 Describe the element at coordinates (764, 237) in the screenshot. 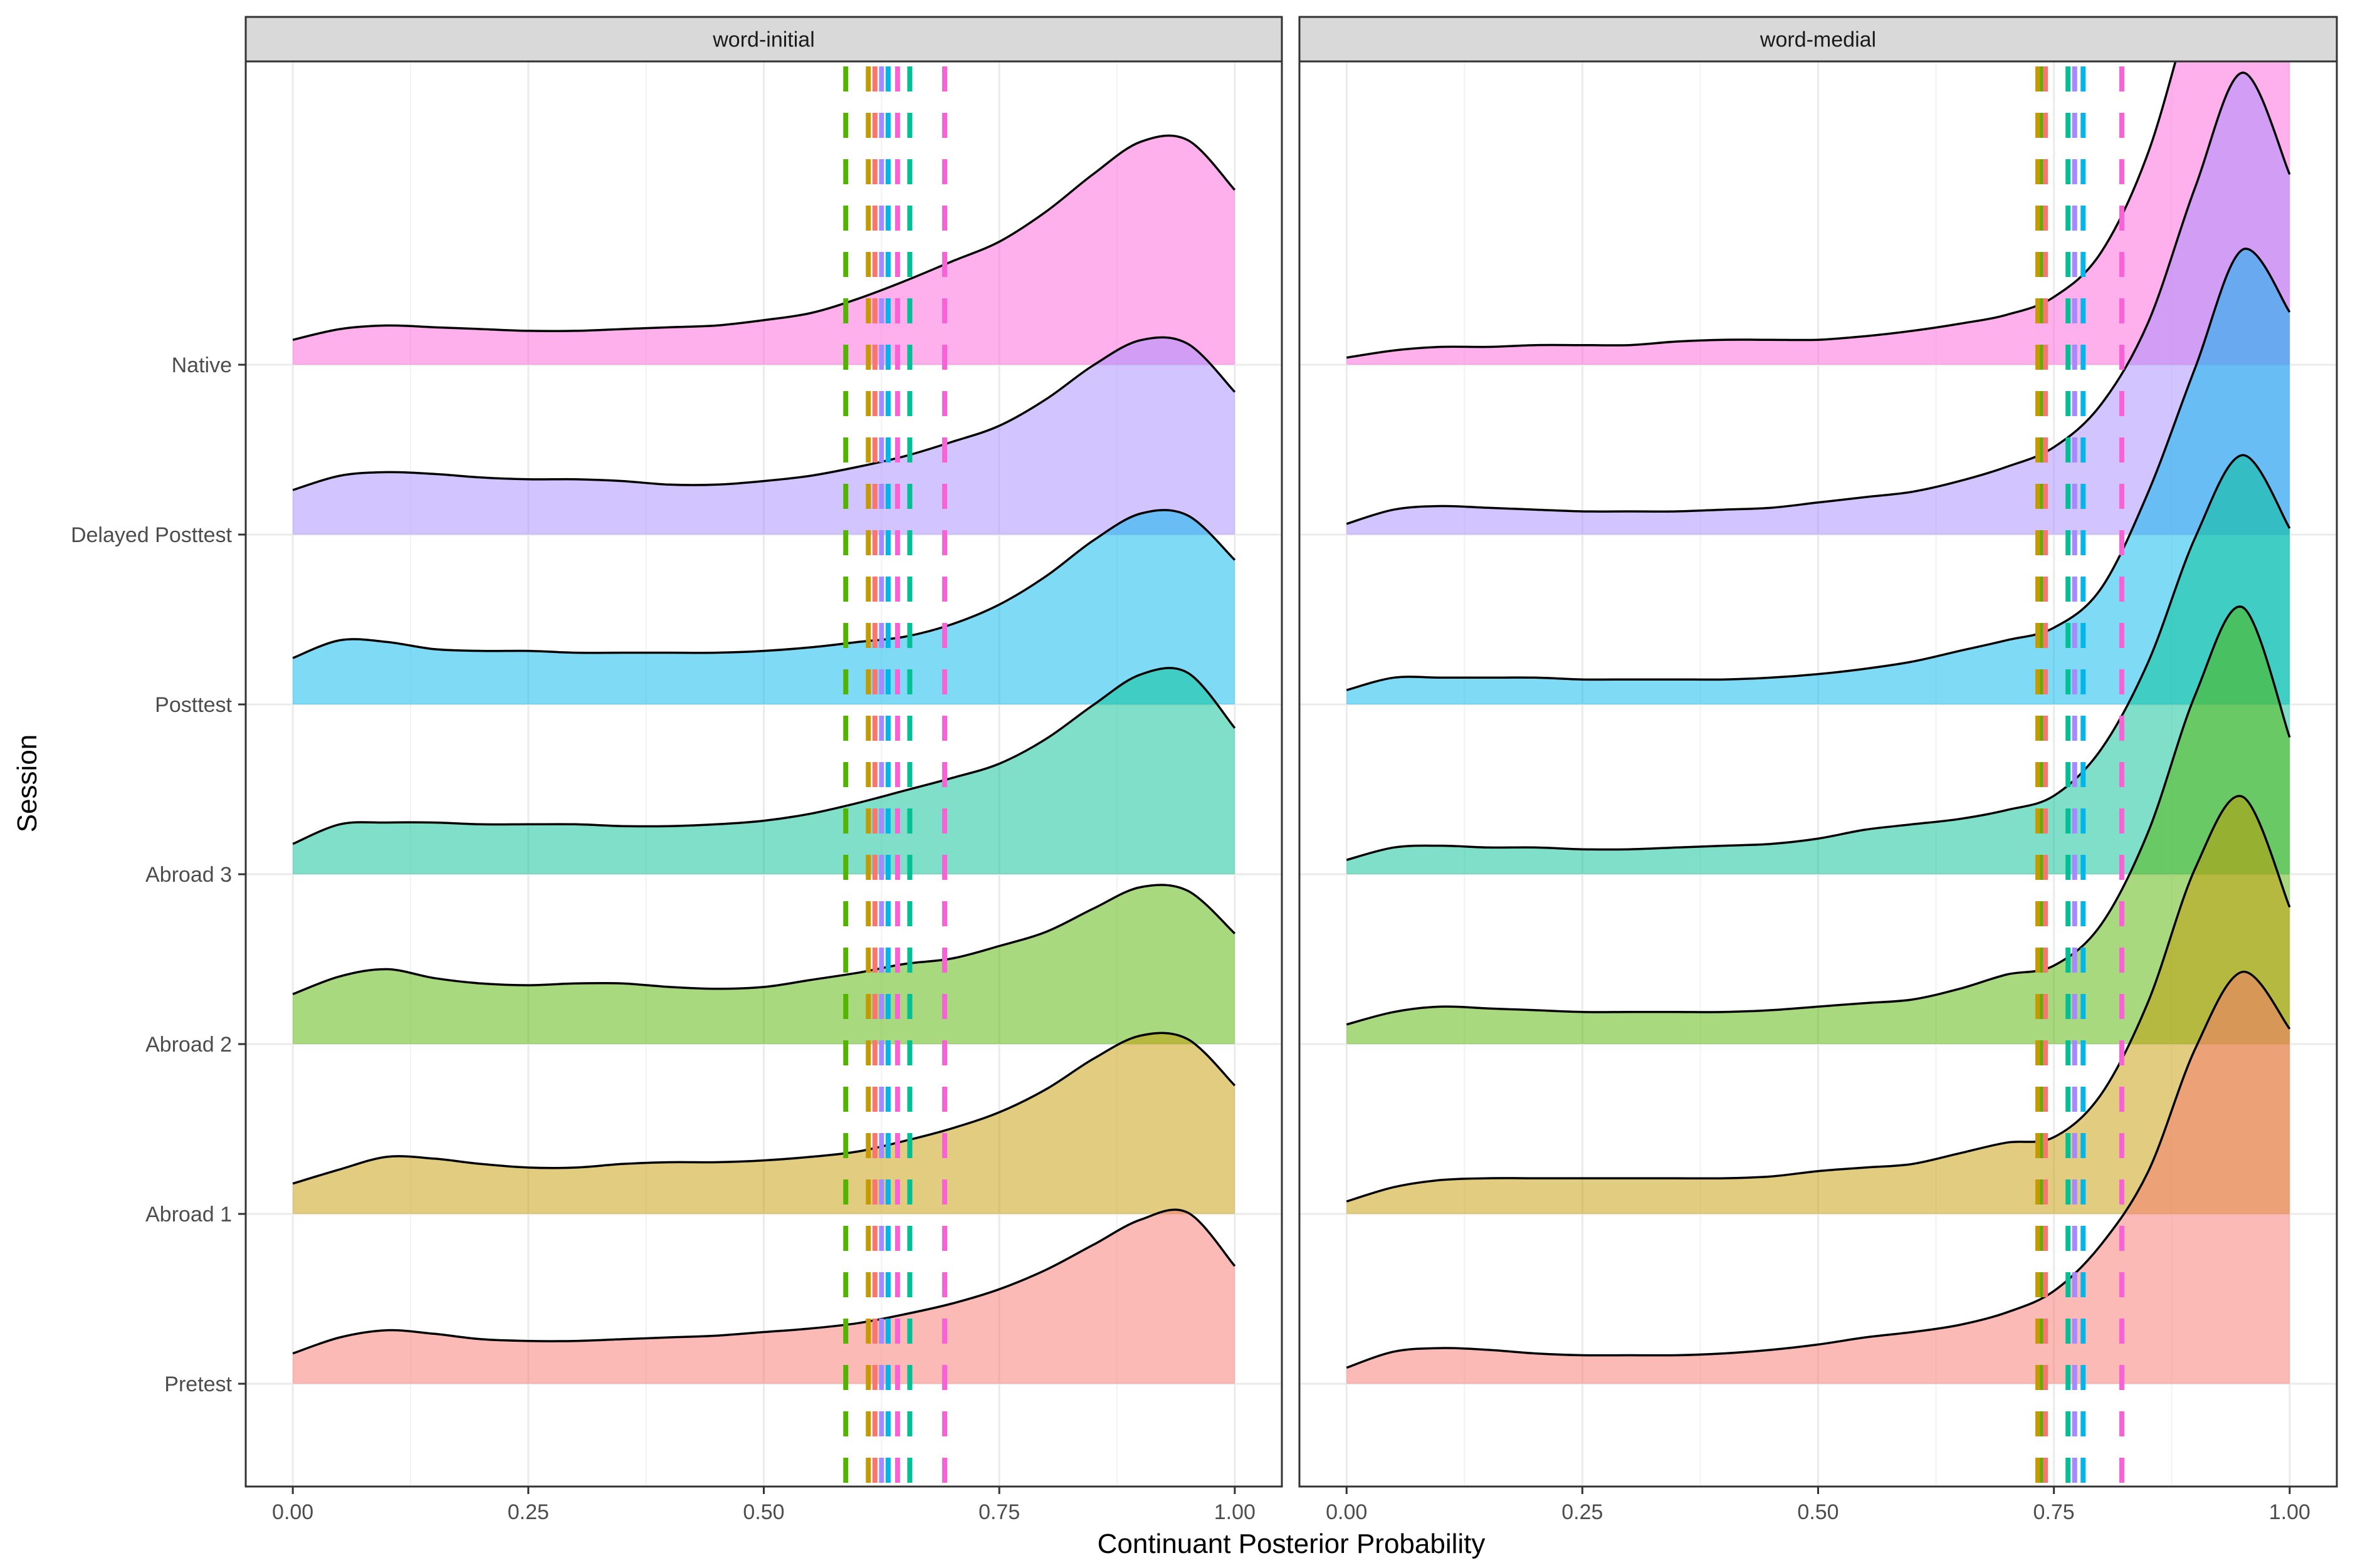

I see `ridge-line-native` at that location.